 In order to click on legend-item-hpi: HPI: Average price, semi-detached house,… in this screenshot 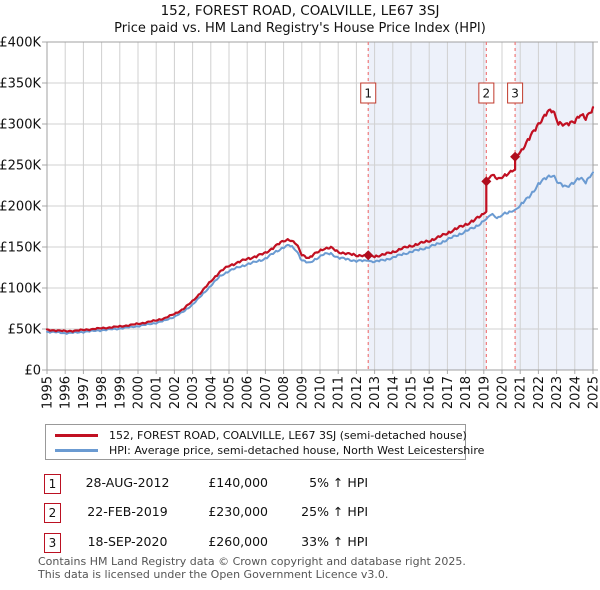, I will do `click(265, 450)`.